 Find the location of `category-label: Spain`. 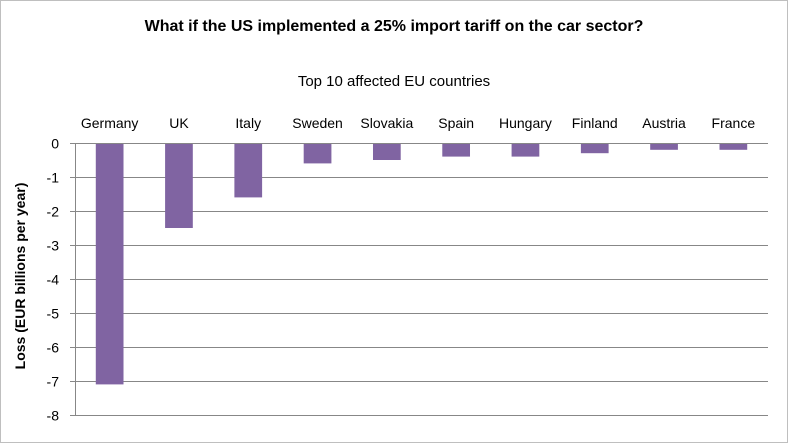

category-label: Spain is located at coordinates (456, 123).